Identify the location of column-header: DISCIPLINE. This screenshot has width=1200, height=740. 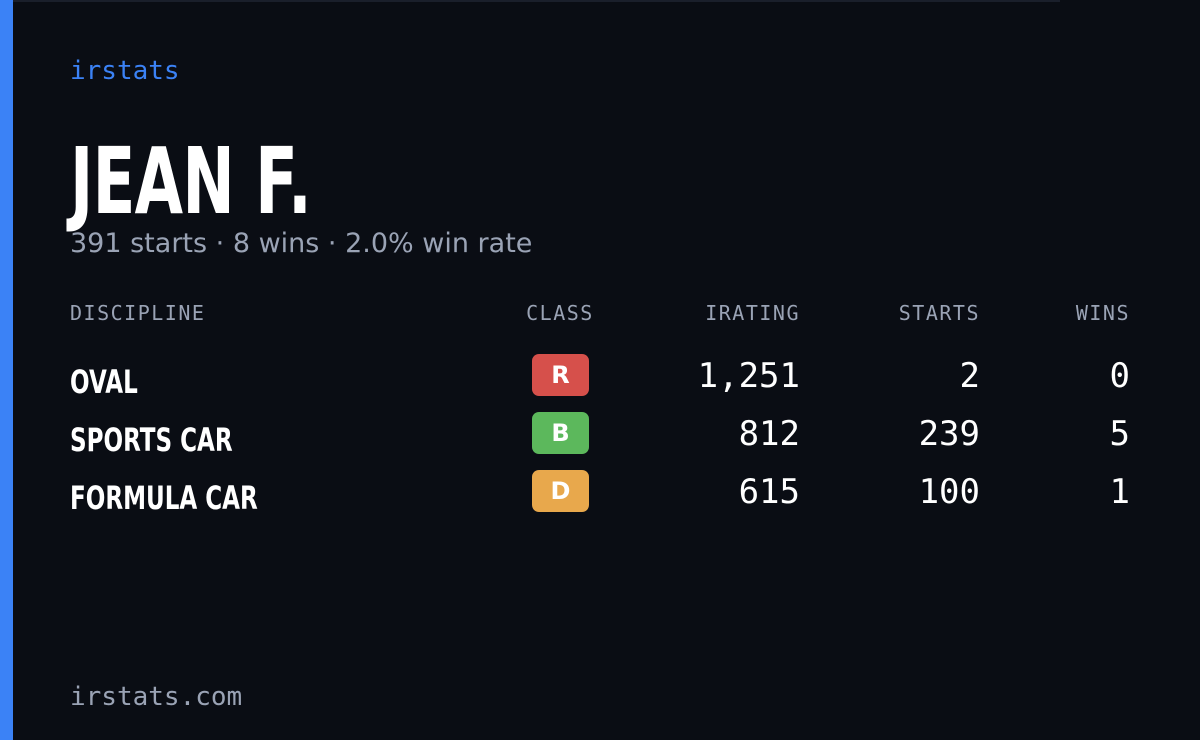
(138, 313).